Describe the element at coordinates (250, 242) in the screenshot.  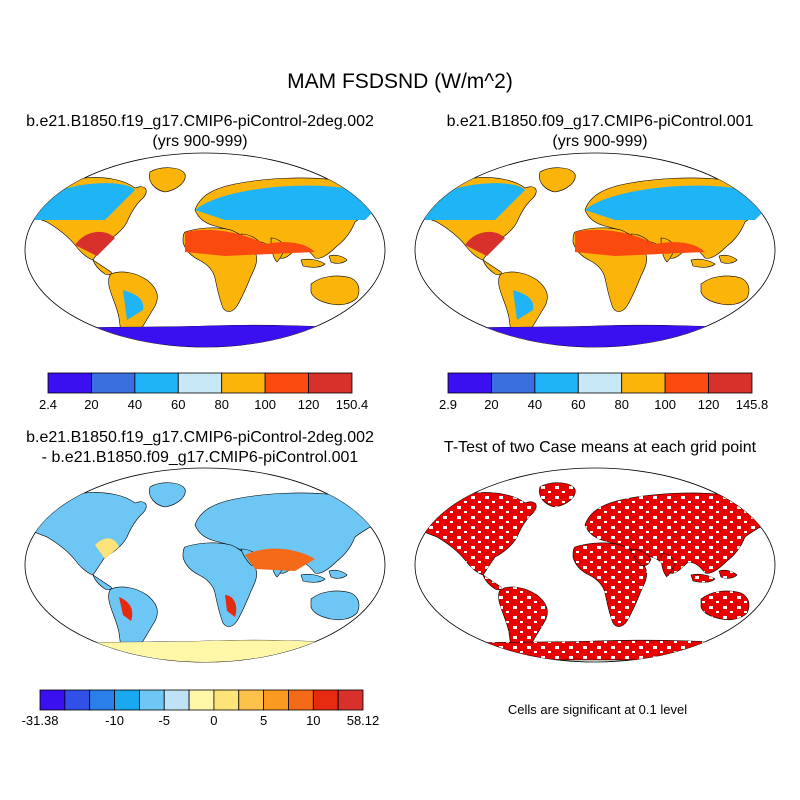
I see `panel1-sahara` at that location.